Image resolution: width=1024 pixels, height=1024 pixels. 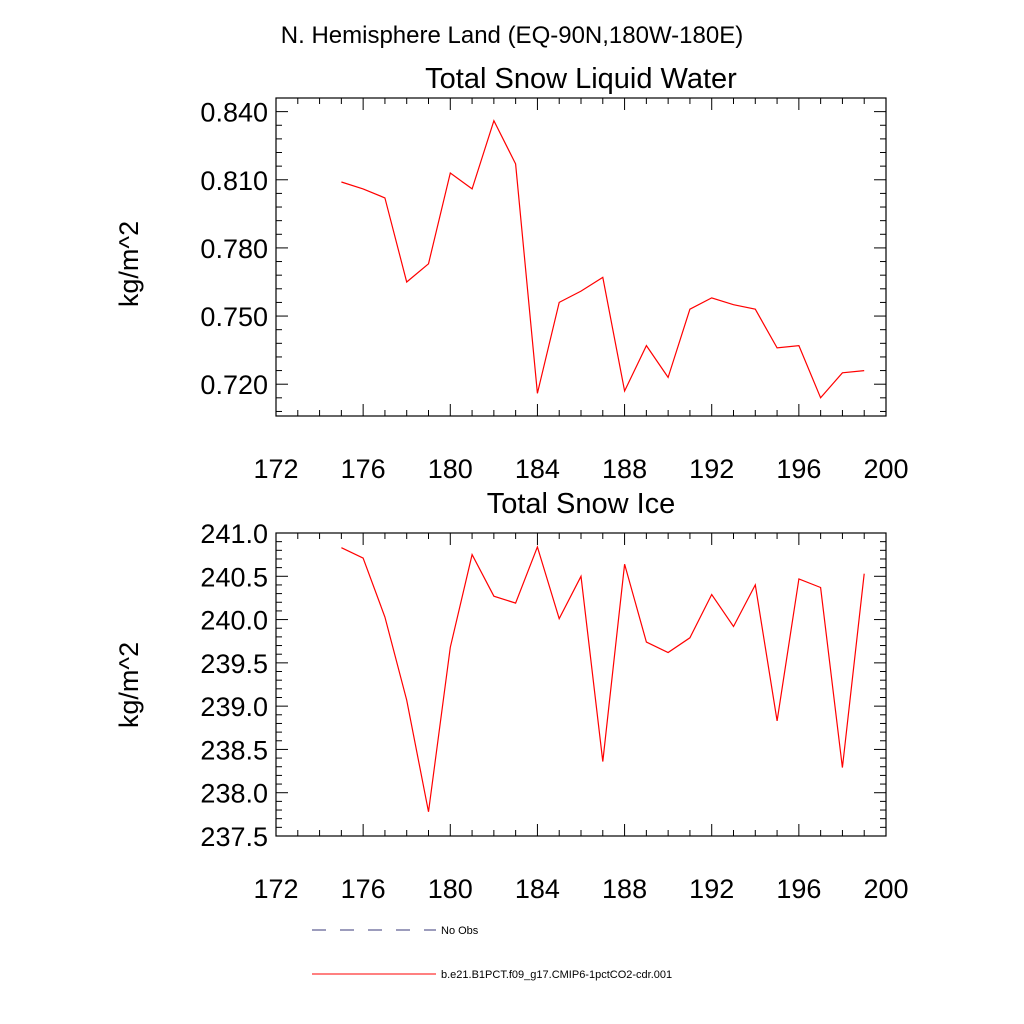 I want to click on figure-suptitle: N. Hemisphere Land (EQ-90N,180W-180E), so click(x=512, y=35).